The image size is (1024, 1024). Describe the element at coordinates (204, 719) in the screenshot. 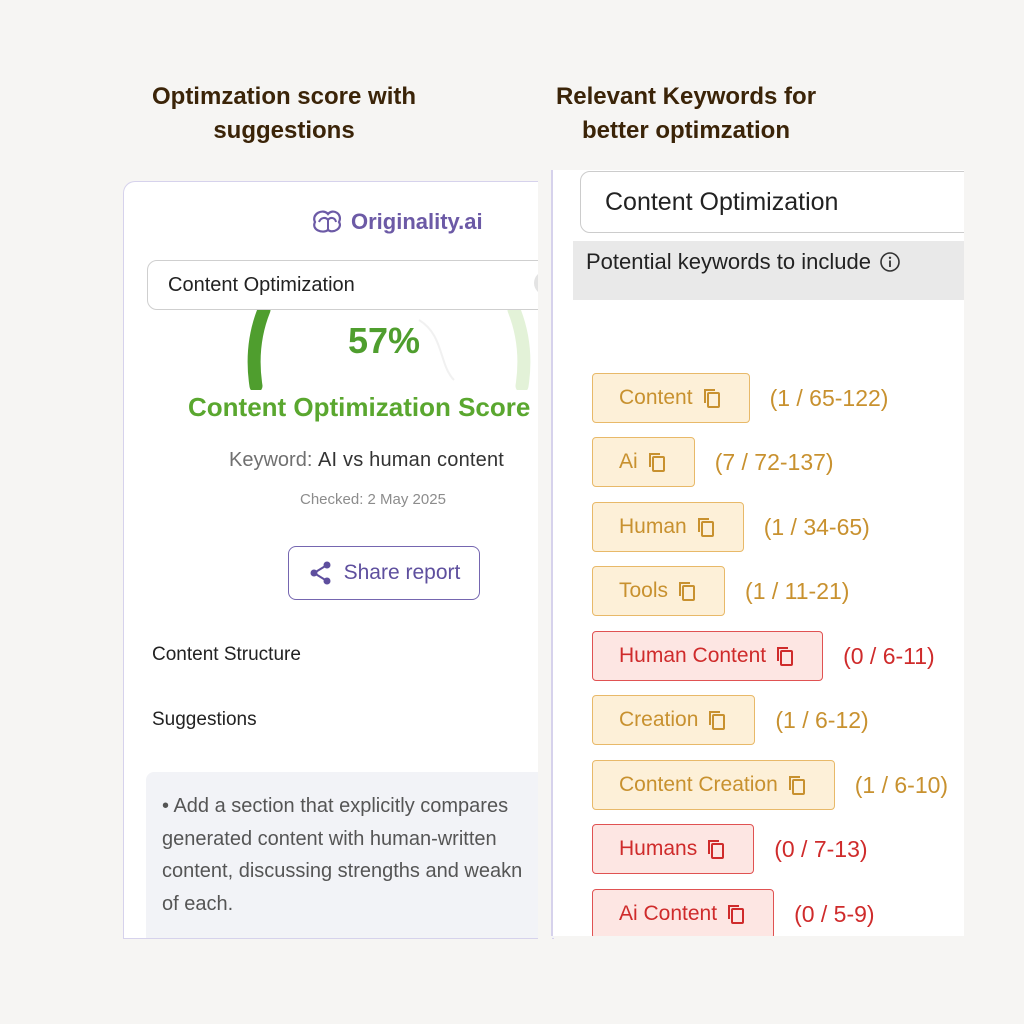

I see `suggestions-label: Suggestions` at that location.